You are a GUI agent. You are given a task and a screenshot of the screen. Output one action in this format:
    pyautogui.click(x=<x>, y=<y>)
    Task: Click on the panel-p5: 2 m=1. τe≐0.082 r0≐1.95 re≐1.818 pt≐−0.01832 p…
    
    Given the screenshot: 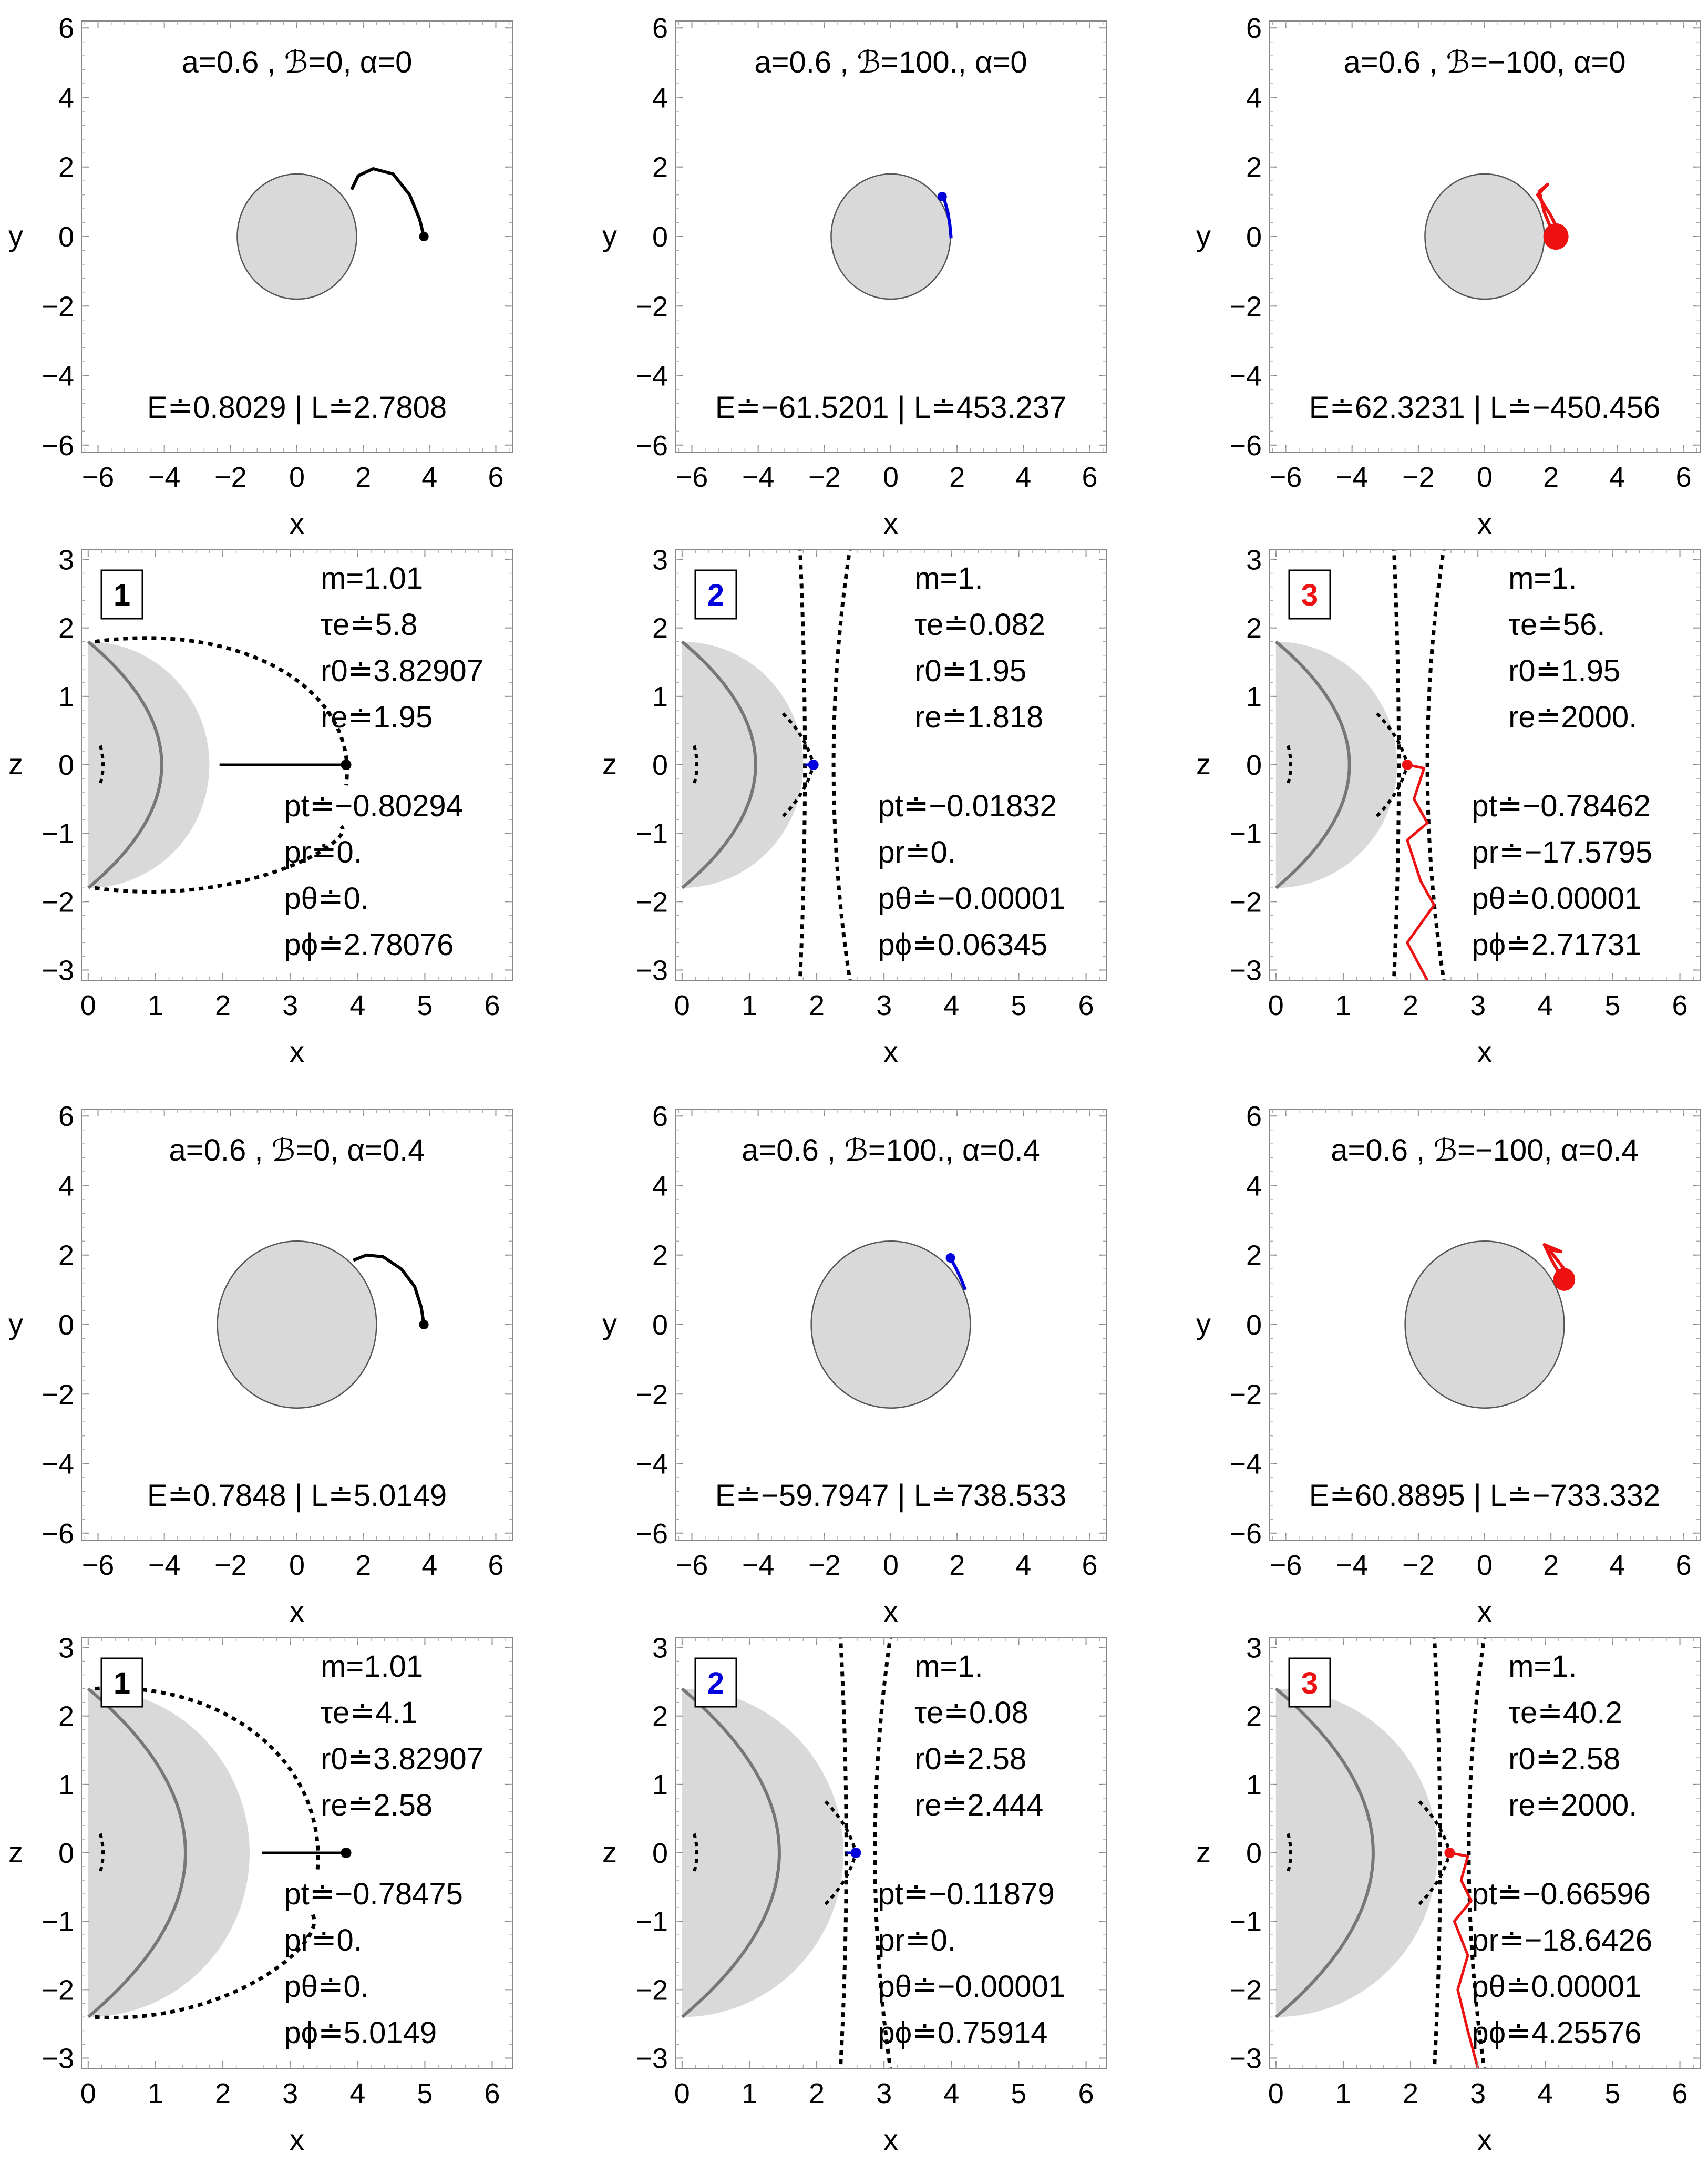 What is the action you would take?
    pyautogui.click(x=854, y=806)
    